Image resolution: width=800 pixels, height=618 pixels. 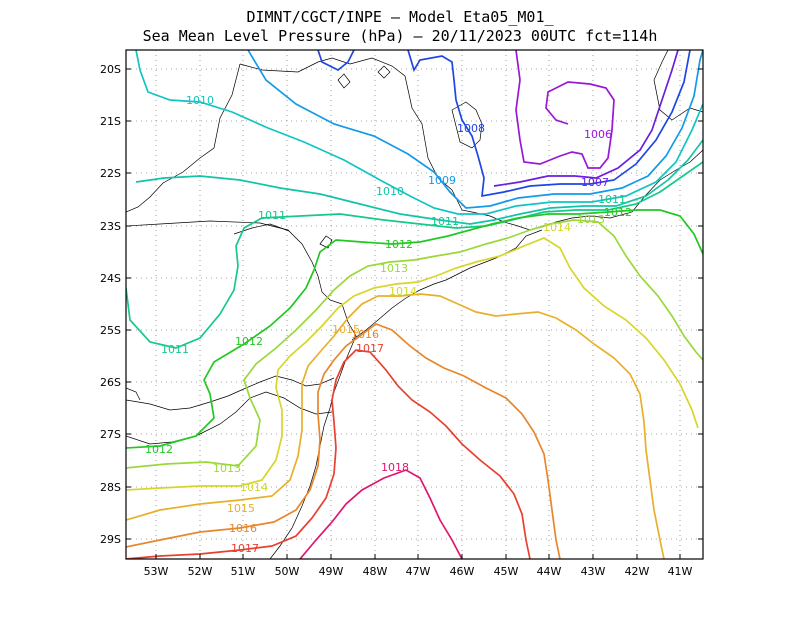 I want to click on contour-label: 1006, so click(x=598, y=134).